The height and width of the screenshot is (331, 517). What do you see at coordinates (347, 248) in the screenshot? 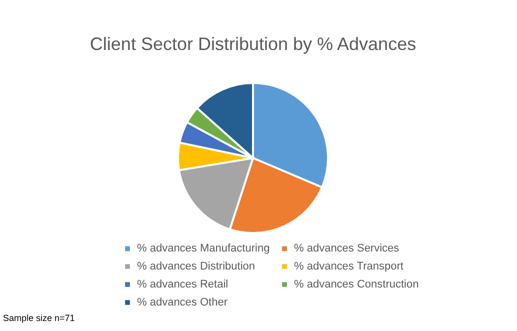
I see `legend-label: % advances Services` at bounding box center [347, 248].